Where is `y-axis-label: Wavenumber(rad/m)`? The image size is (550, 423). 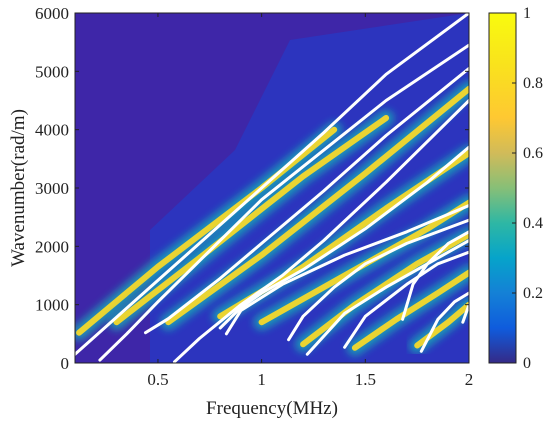 y-axis-label: Wavenumber(rad/m) is located at coordinates (18, 188).